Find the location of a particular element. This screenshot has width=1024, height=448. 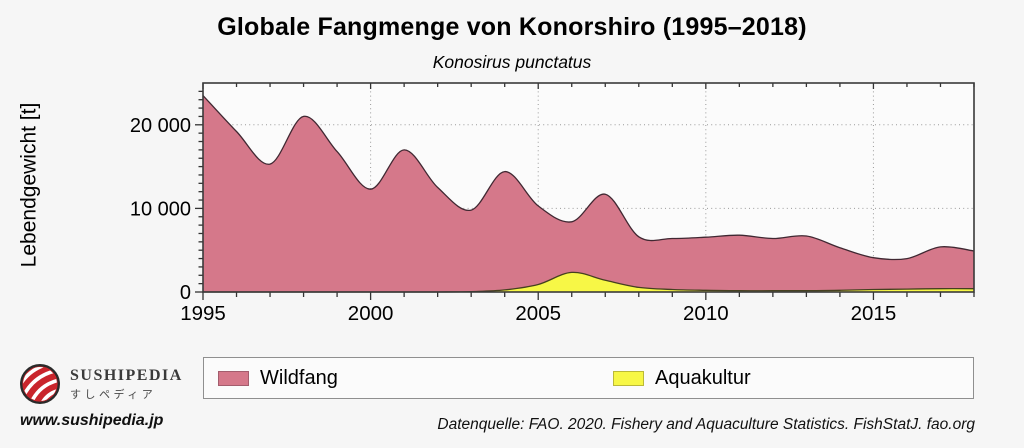

wildfang-swatch is located at coordinates (233, 378).